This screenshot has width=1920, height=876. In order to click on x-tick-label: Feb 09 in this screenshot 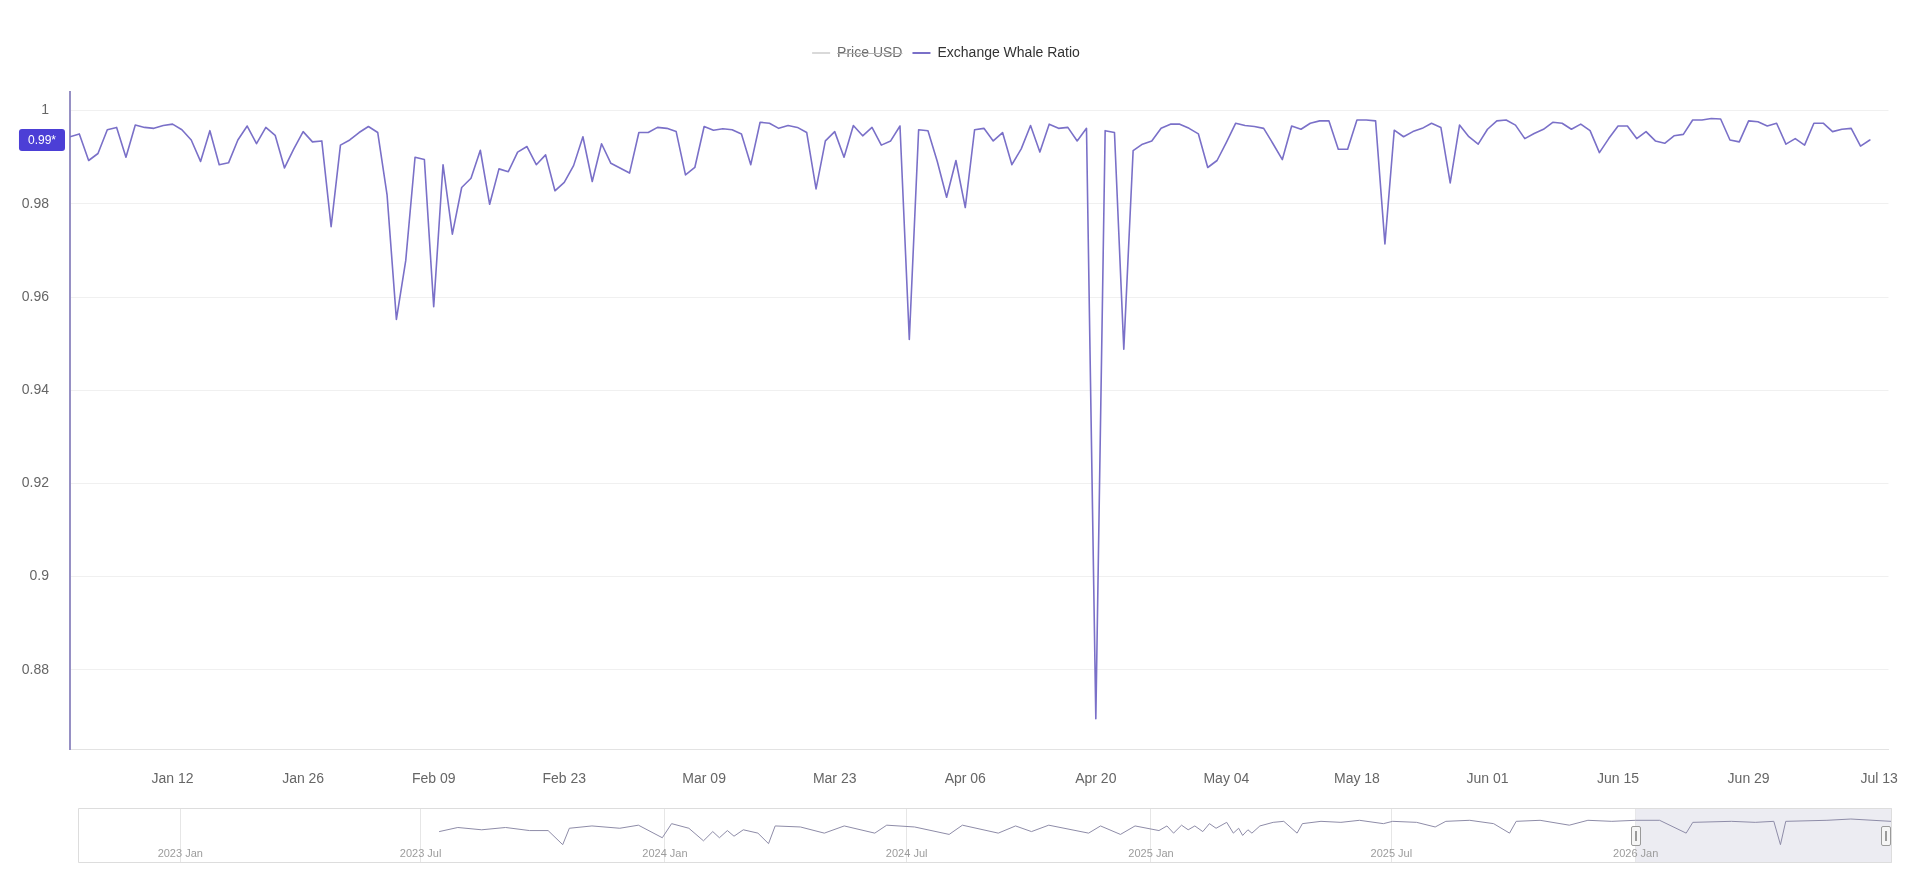, I will do `click(433, 778)`.